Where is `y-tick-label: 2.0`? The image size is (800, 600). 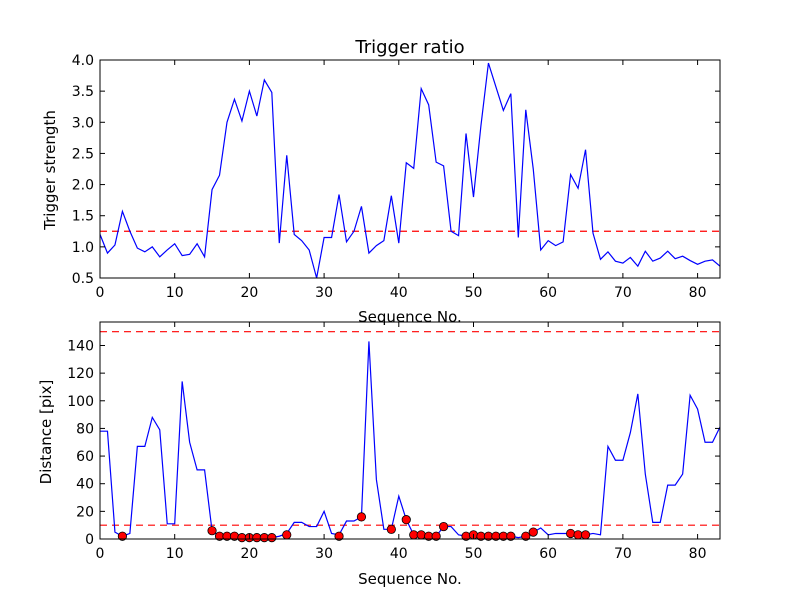
y-tick-label: 2.0 is located at coordinates (83, 186).